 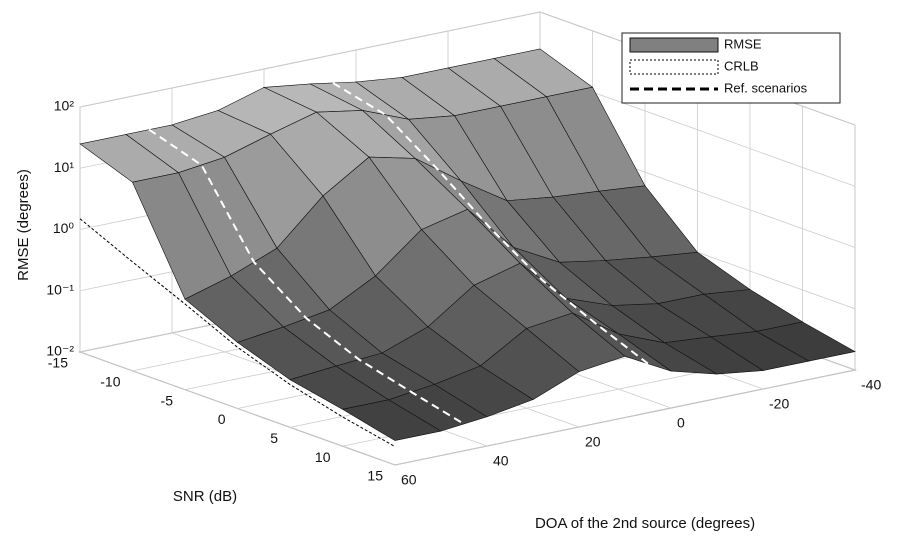 What do you see at coordinates (64, 228) in the screenshot?
I see `z-tick-label: 10⁰` at bounding box center [64, 228].